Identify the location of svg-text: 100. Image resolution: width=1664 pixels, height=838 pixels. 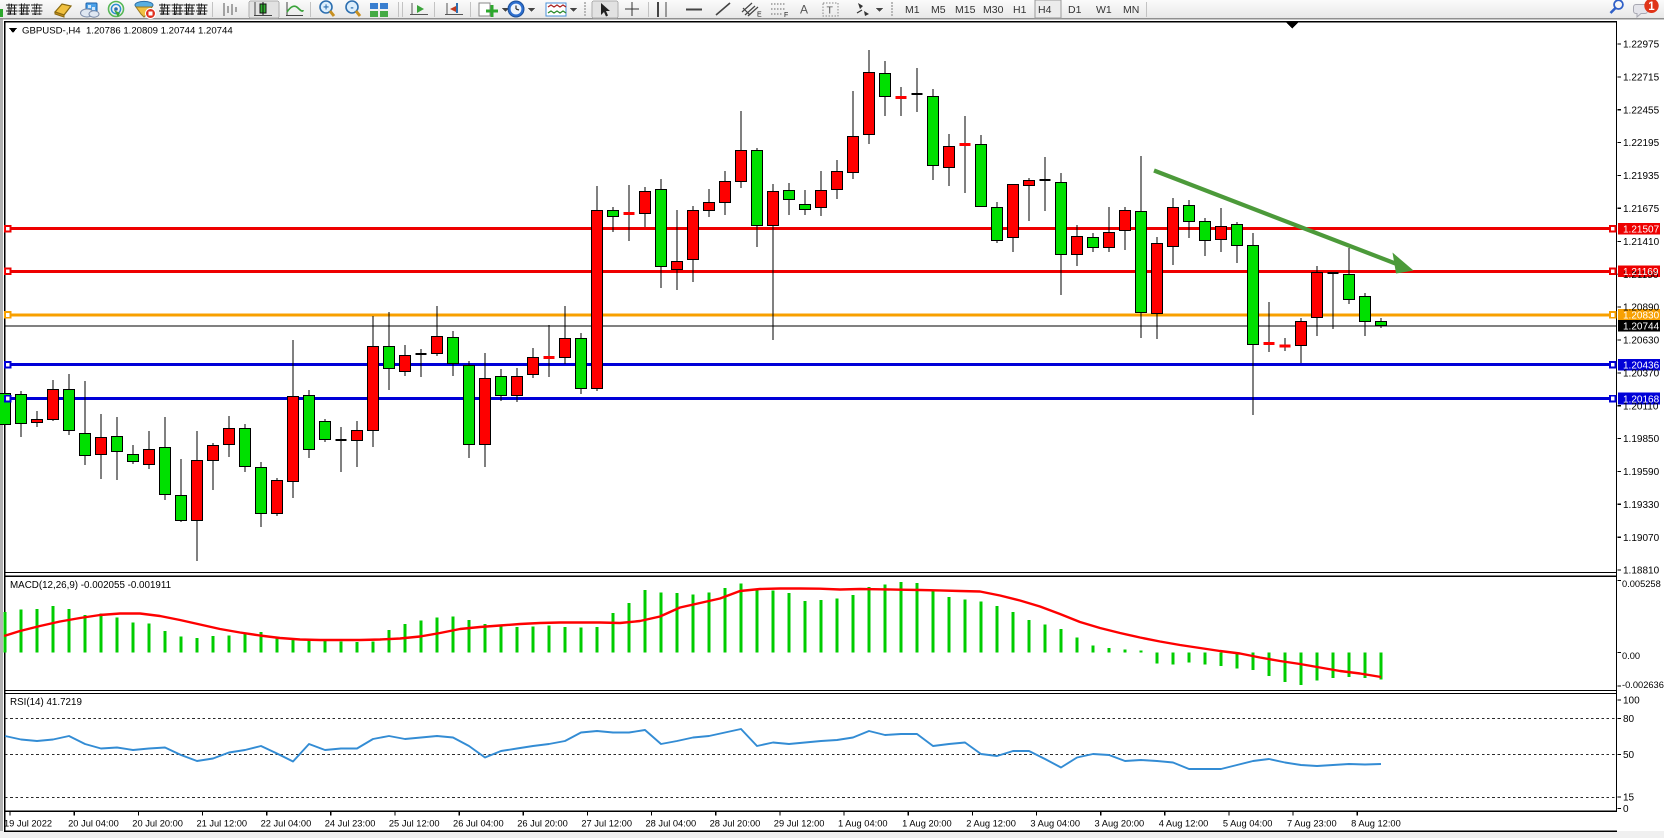
(1631, 701).